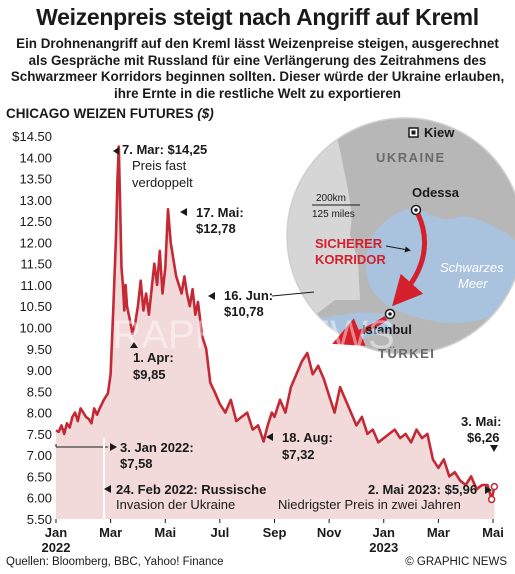  I want to click on annotation-jan3-line1: 3. Jan 2022:, so click(157, 447).